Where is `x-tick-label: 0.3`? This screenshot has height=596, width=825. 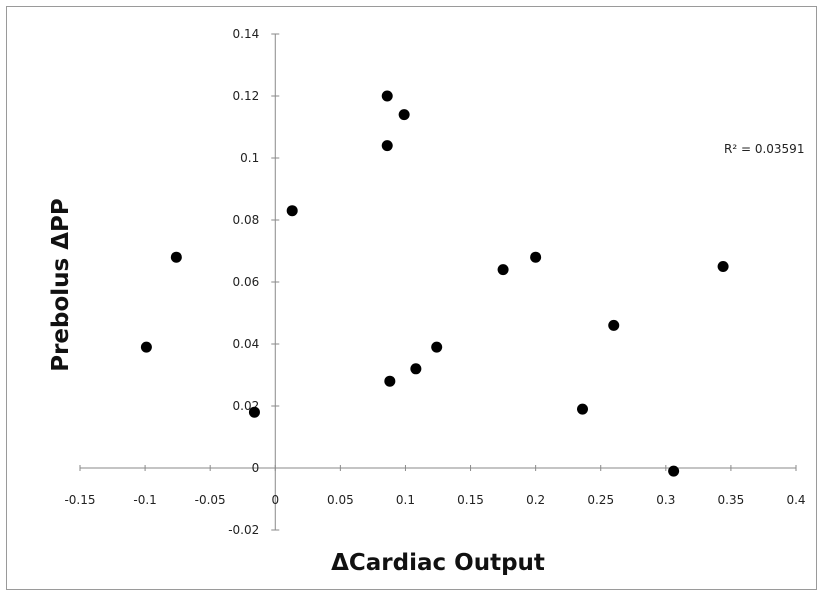
x-tick-label: 0.3 is located at coordinates (665, 500).